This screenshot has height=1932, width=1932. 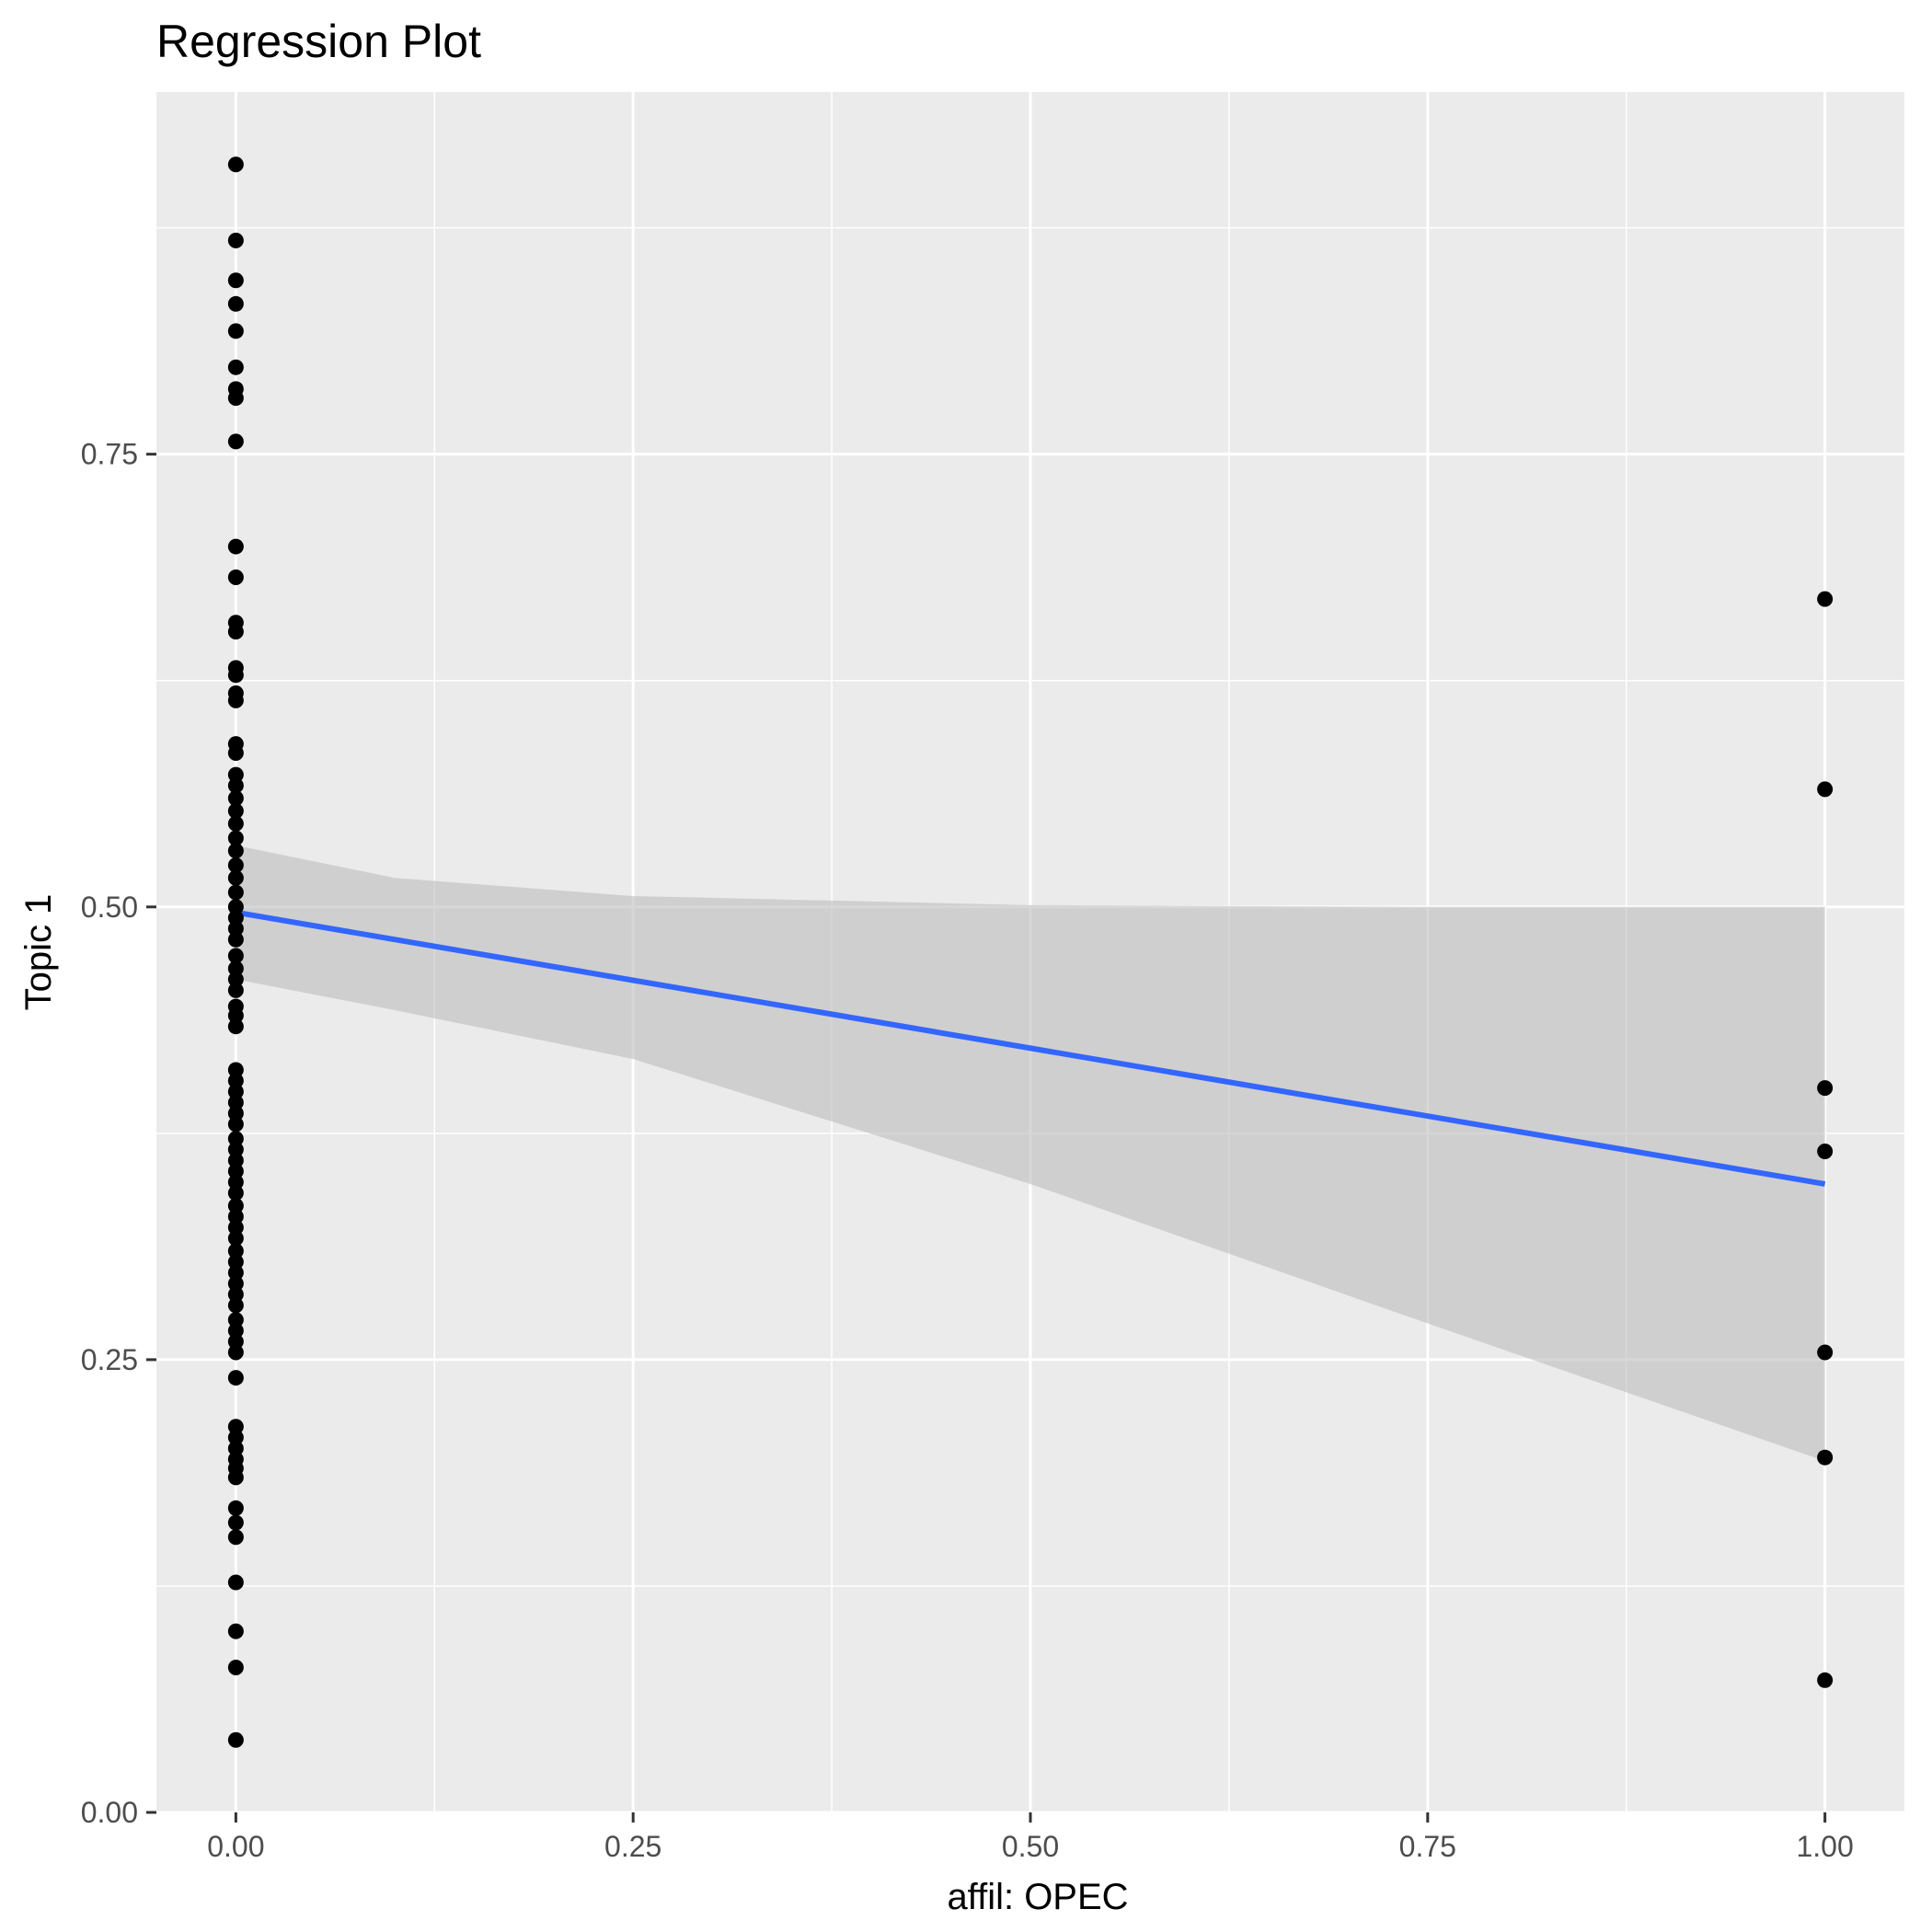 I want to click on x-axis-title: affil: OPEC, so click(x=1037, y=1897).